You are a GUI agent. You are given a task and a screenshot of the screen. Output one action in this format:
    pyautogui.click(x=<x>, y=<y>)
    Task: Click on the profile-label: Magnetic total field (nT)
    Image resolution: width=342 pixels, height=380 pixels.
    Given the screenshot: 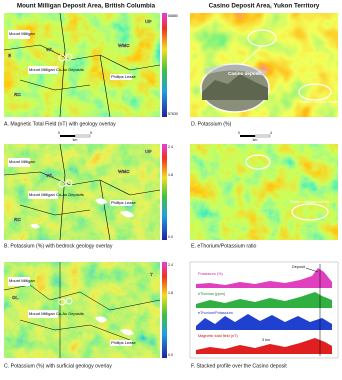 What is the action you would take?
    pyautogui.click(x=218, y=336)
    